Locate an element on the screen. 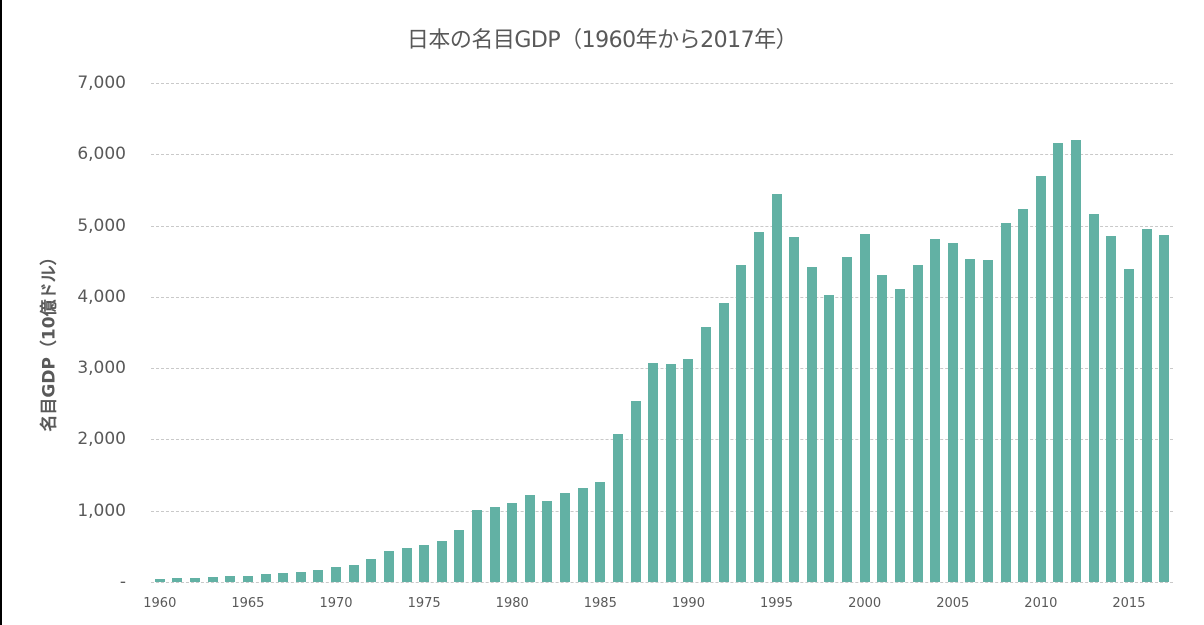  bar-1985 is located at coordinates (600, 532).